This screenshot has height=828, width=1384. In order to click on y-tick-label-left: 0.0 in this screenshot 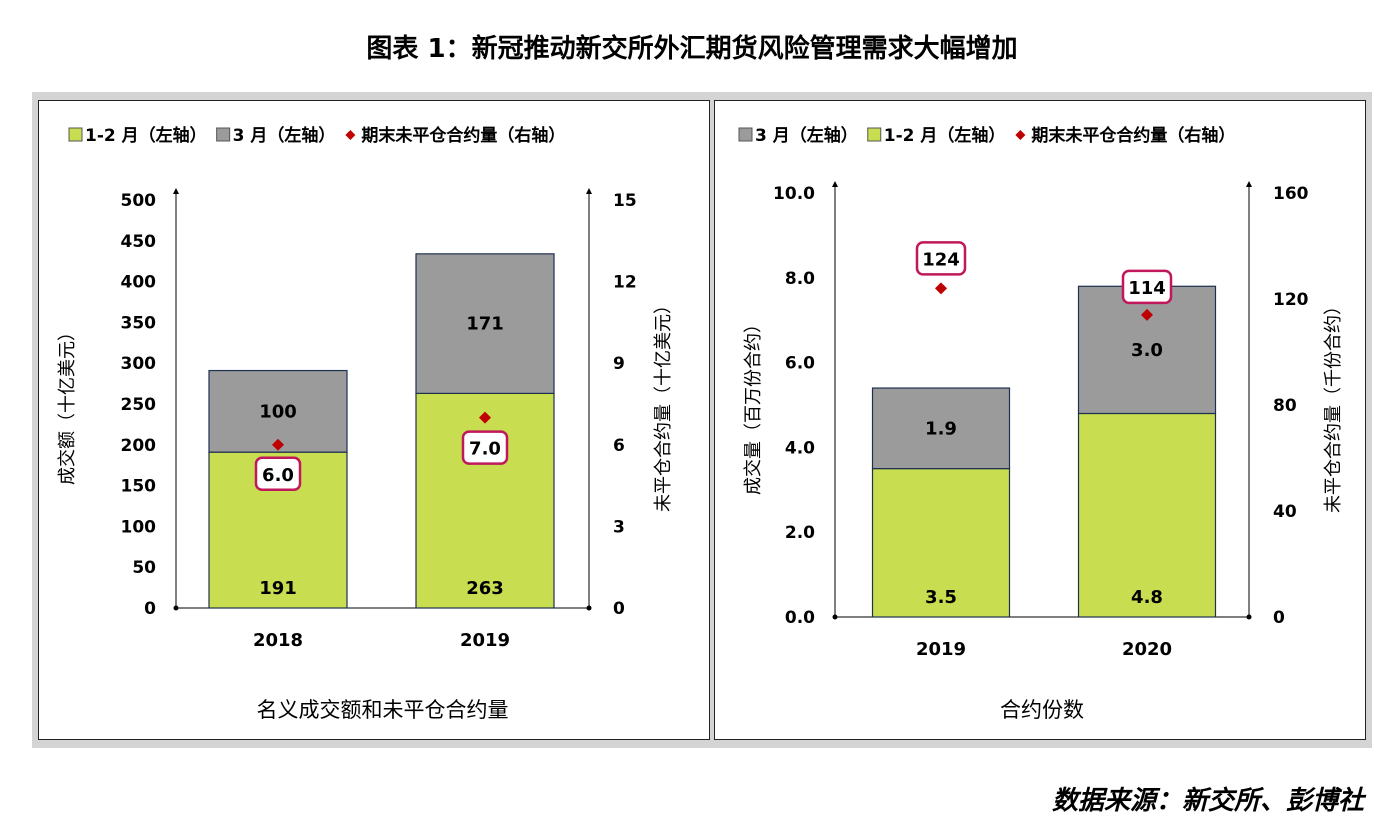, I will do `click(800, 618)`.